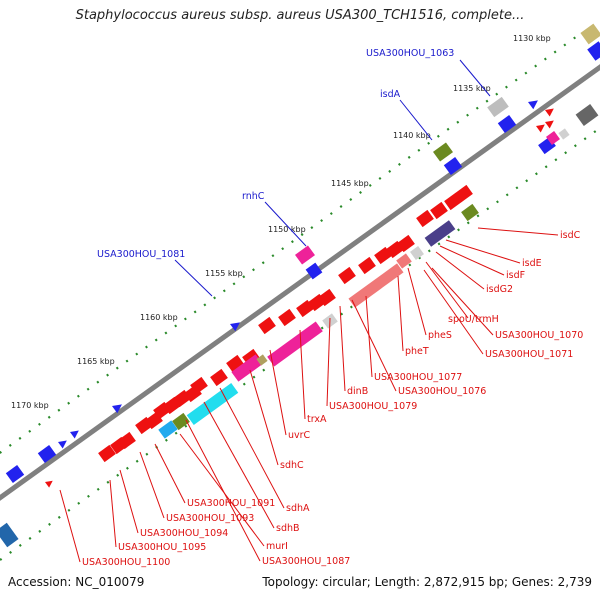  What do you see at coordinates (515, 275) in the screenshot?
I see `gene-label: isdF` at bounding box center [515, 275].